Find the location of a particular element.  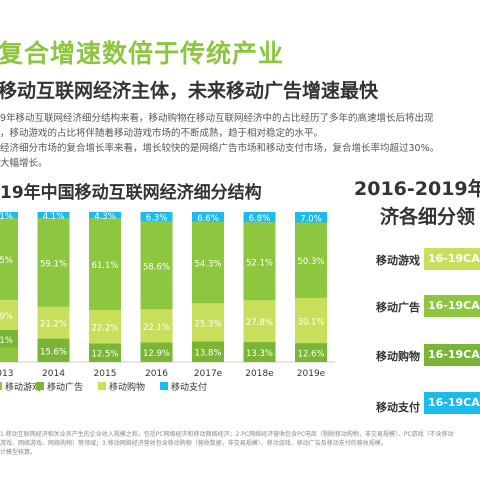

data-label-2016-4: 6.3% is located at coordinates (157, 219).